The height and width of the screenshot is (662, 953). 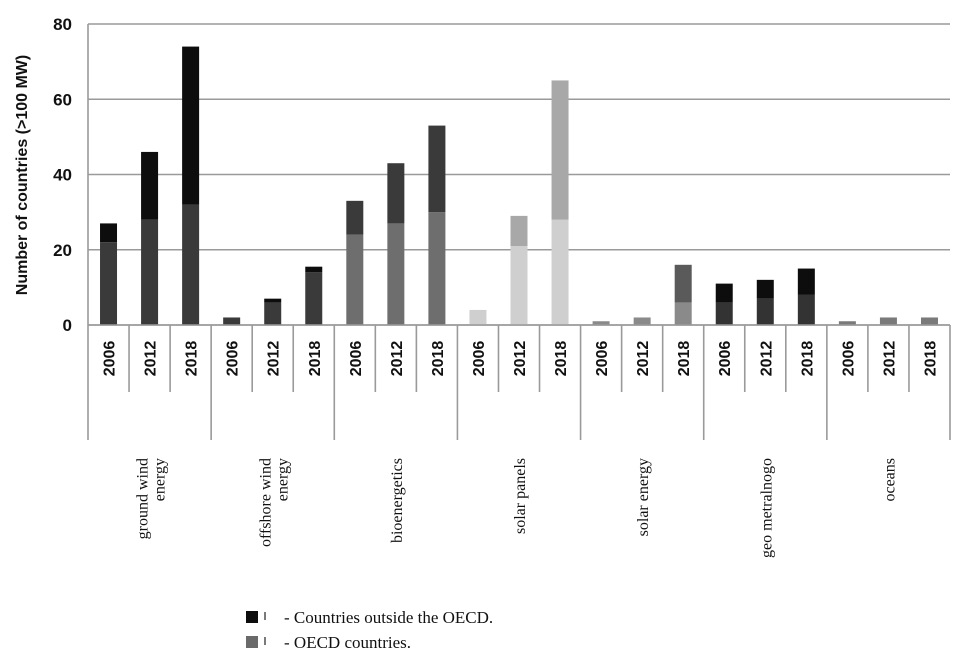 I want to click on y-tick-label: 80, so click(x=62, y=24).